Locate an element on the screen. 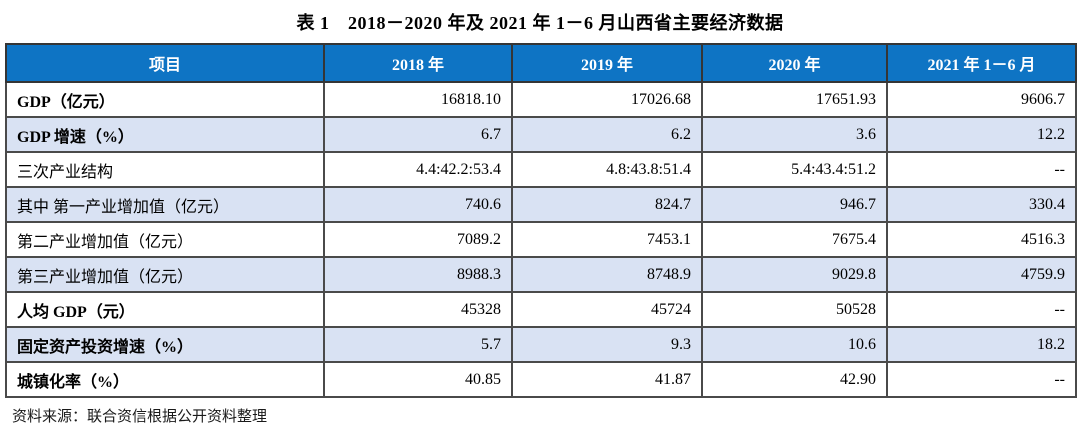 The width and height of the screenshot is (1080, 445). cell-value: 40.85 is located at coordinates (418, 379).